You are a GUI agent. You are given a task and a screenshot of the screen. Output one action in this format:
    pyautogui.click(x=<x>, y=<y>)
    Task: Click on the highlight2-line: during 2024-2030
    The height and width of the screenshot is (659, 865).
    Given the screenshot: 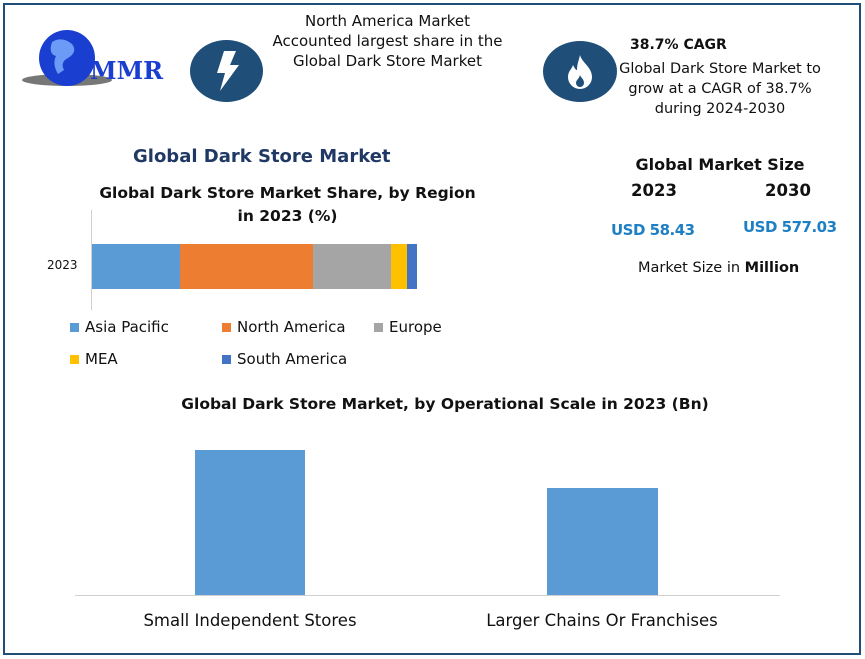 What is the action you would take?
    pyautogui.click(x=720, y=109)
    